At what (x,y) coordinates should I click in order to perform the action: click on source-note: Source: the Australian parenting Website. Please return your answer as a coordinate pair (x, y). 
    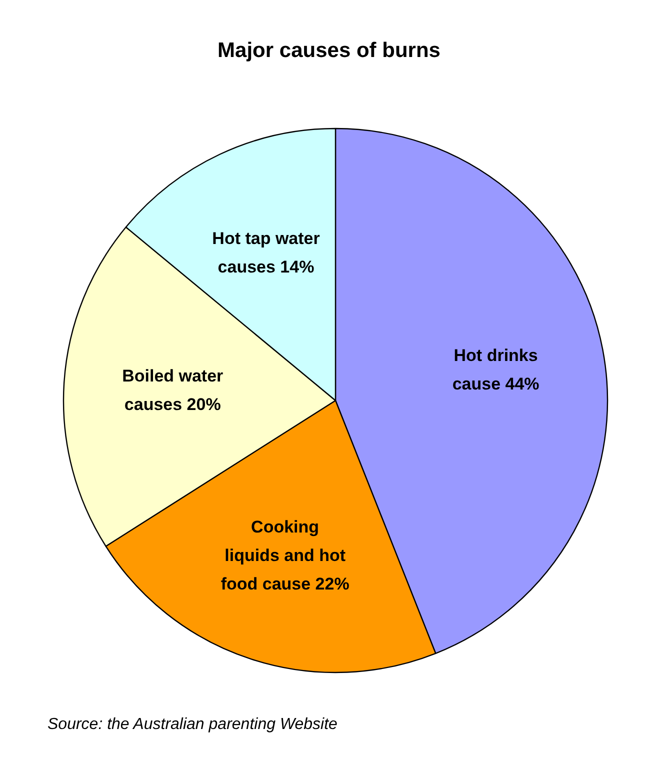
    Looking at the image, I should click on (193, 724).